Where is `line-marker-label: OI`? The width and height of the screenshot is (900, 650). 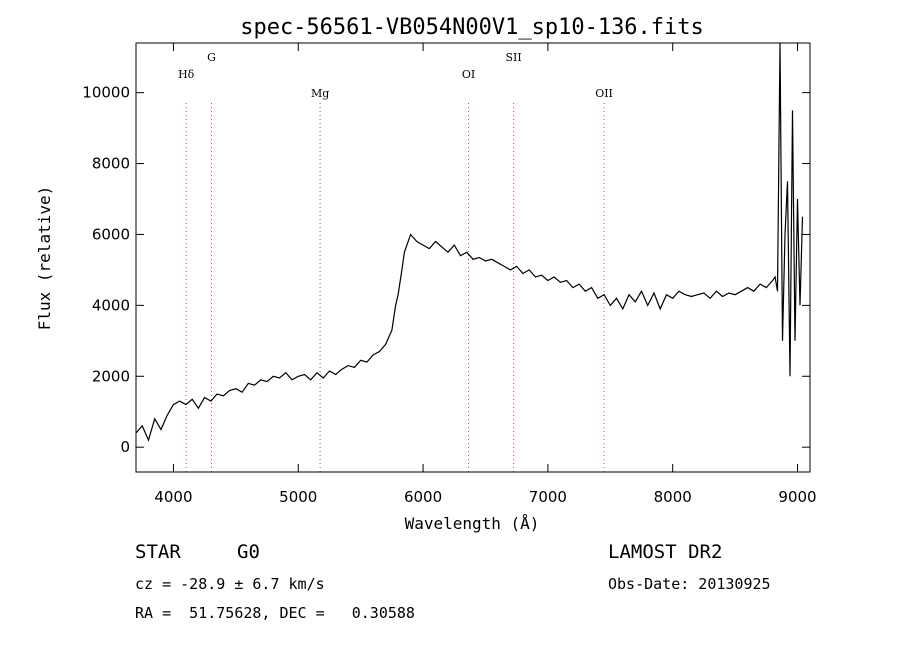 line-marker-label: OI is located at coordinates (468, 74).